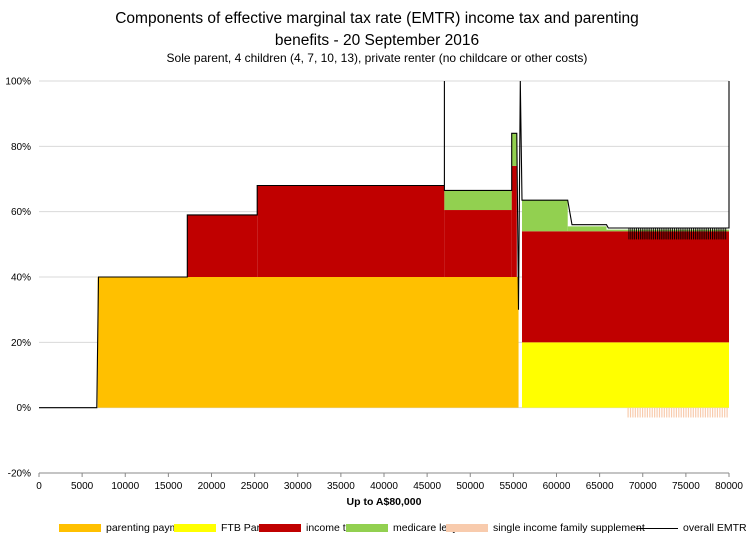 The image size is (754, 548). What do you see at coordinates (686, 486) in the screenshot?
I see `x-tick-label: 75000` at bounding box center [686, 486].